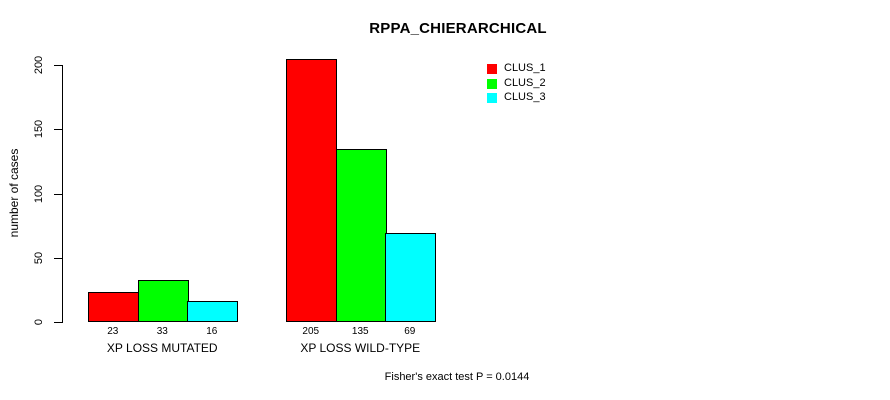 The width and height of the screenshot is (890, 400). Describe the element at coordinates (212, 331) in the screenshot. I see `bar-value-label: 16` at that location.